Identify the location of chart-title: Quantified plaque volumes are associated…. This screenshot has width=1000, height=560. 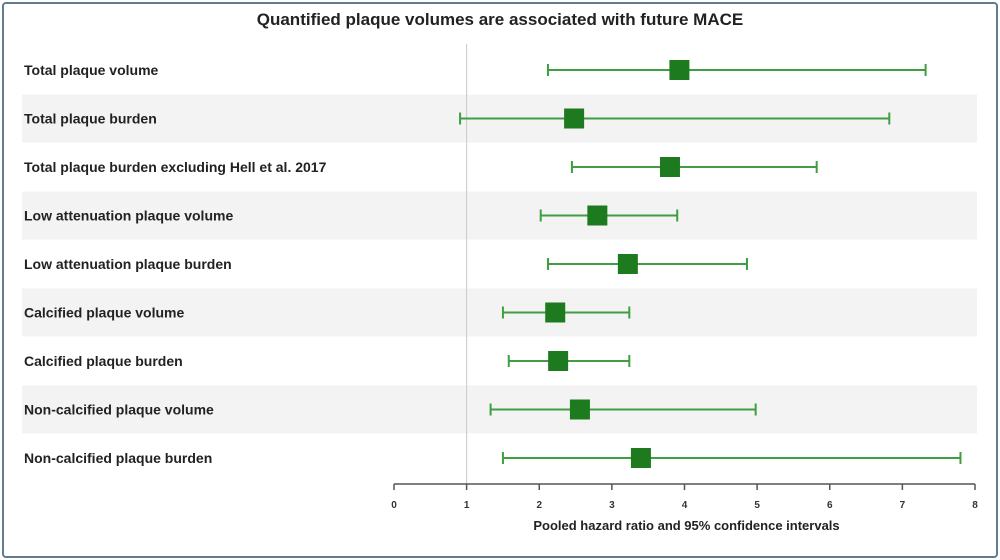
(500, 19).